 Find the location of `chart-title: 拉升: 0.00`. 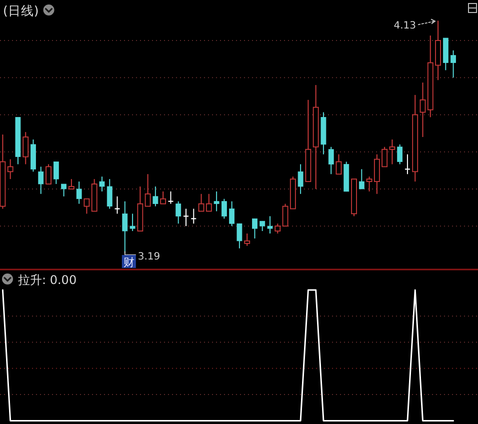

chart-title: 拉升: 0.00 is located at coordinates (47, 280).